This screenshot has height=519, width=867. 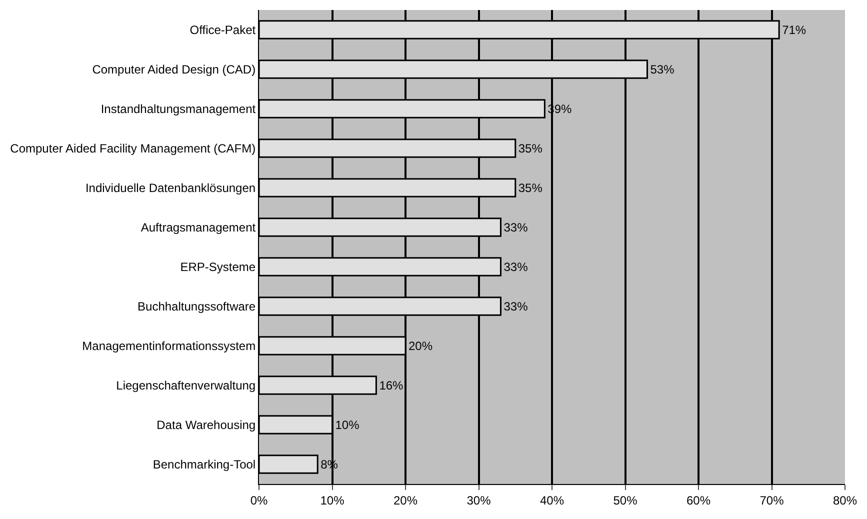 I want to click on x-tick-label: 50%, so click(x=625, y=500).